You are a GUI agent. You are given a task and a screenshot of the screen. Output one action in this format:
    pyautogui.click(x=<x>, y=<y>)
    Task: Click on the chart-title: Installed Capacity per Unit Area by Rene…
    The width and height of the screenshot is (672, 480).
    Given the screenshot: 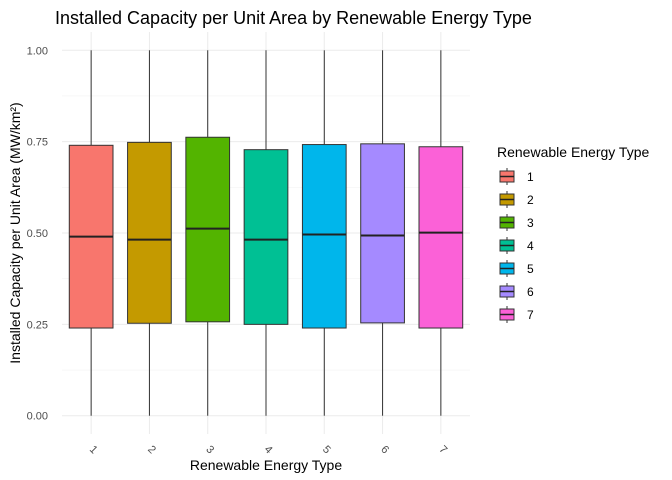 What is the action you would take?
    pyautogui.click(x=293, y=18)
    